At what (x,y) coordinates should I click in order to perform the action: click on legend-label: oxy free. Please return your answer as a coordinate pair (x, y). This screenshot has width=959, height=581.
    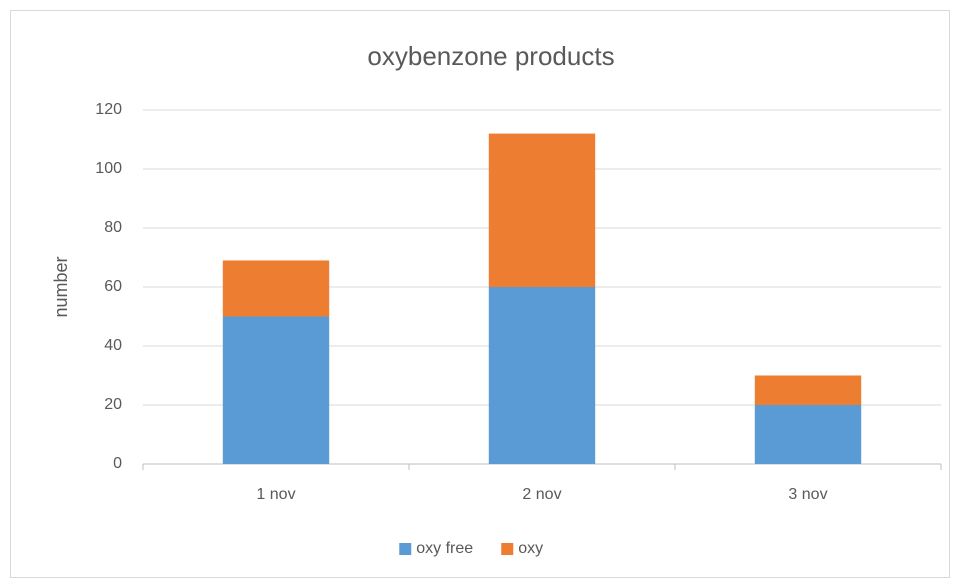
    Looking at the image, I should click on (444, 548).